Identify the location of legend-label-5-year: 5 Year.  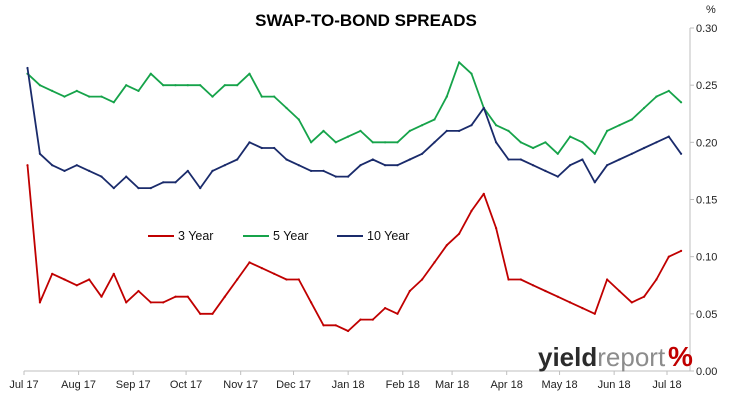
(290, 236).